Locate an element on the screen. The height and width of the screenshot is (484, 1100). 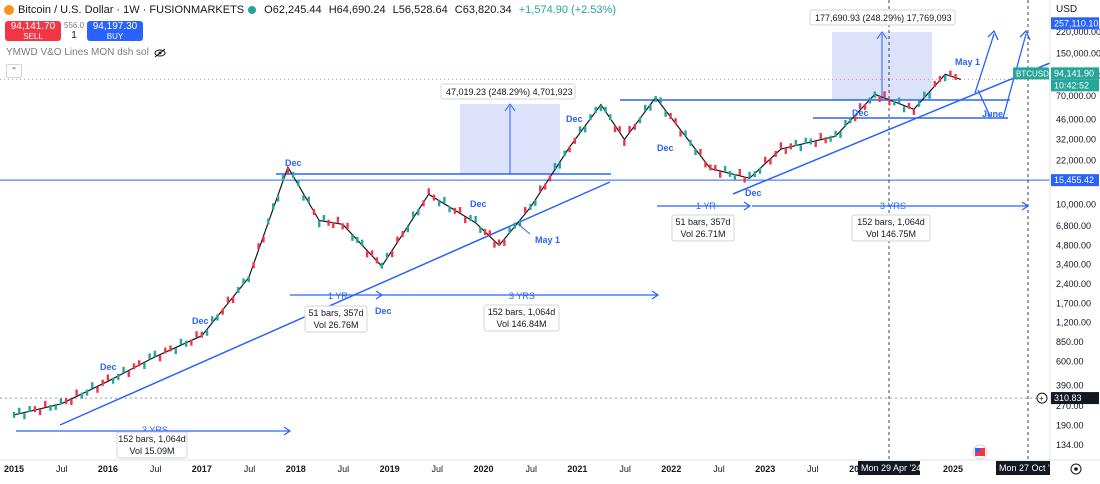
vol-label: Vol 15.09M is located at coordinates (151, 451).